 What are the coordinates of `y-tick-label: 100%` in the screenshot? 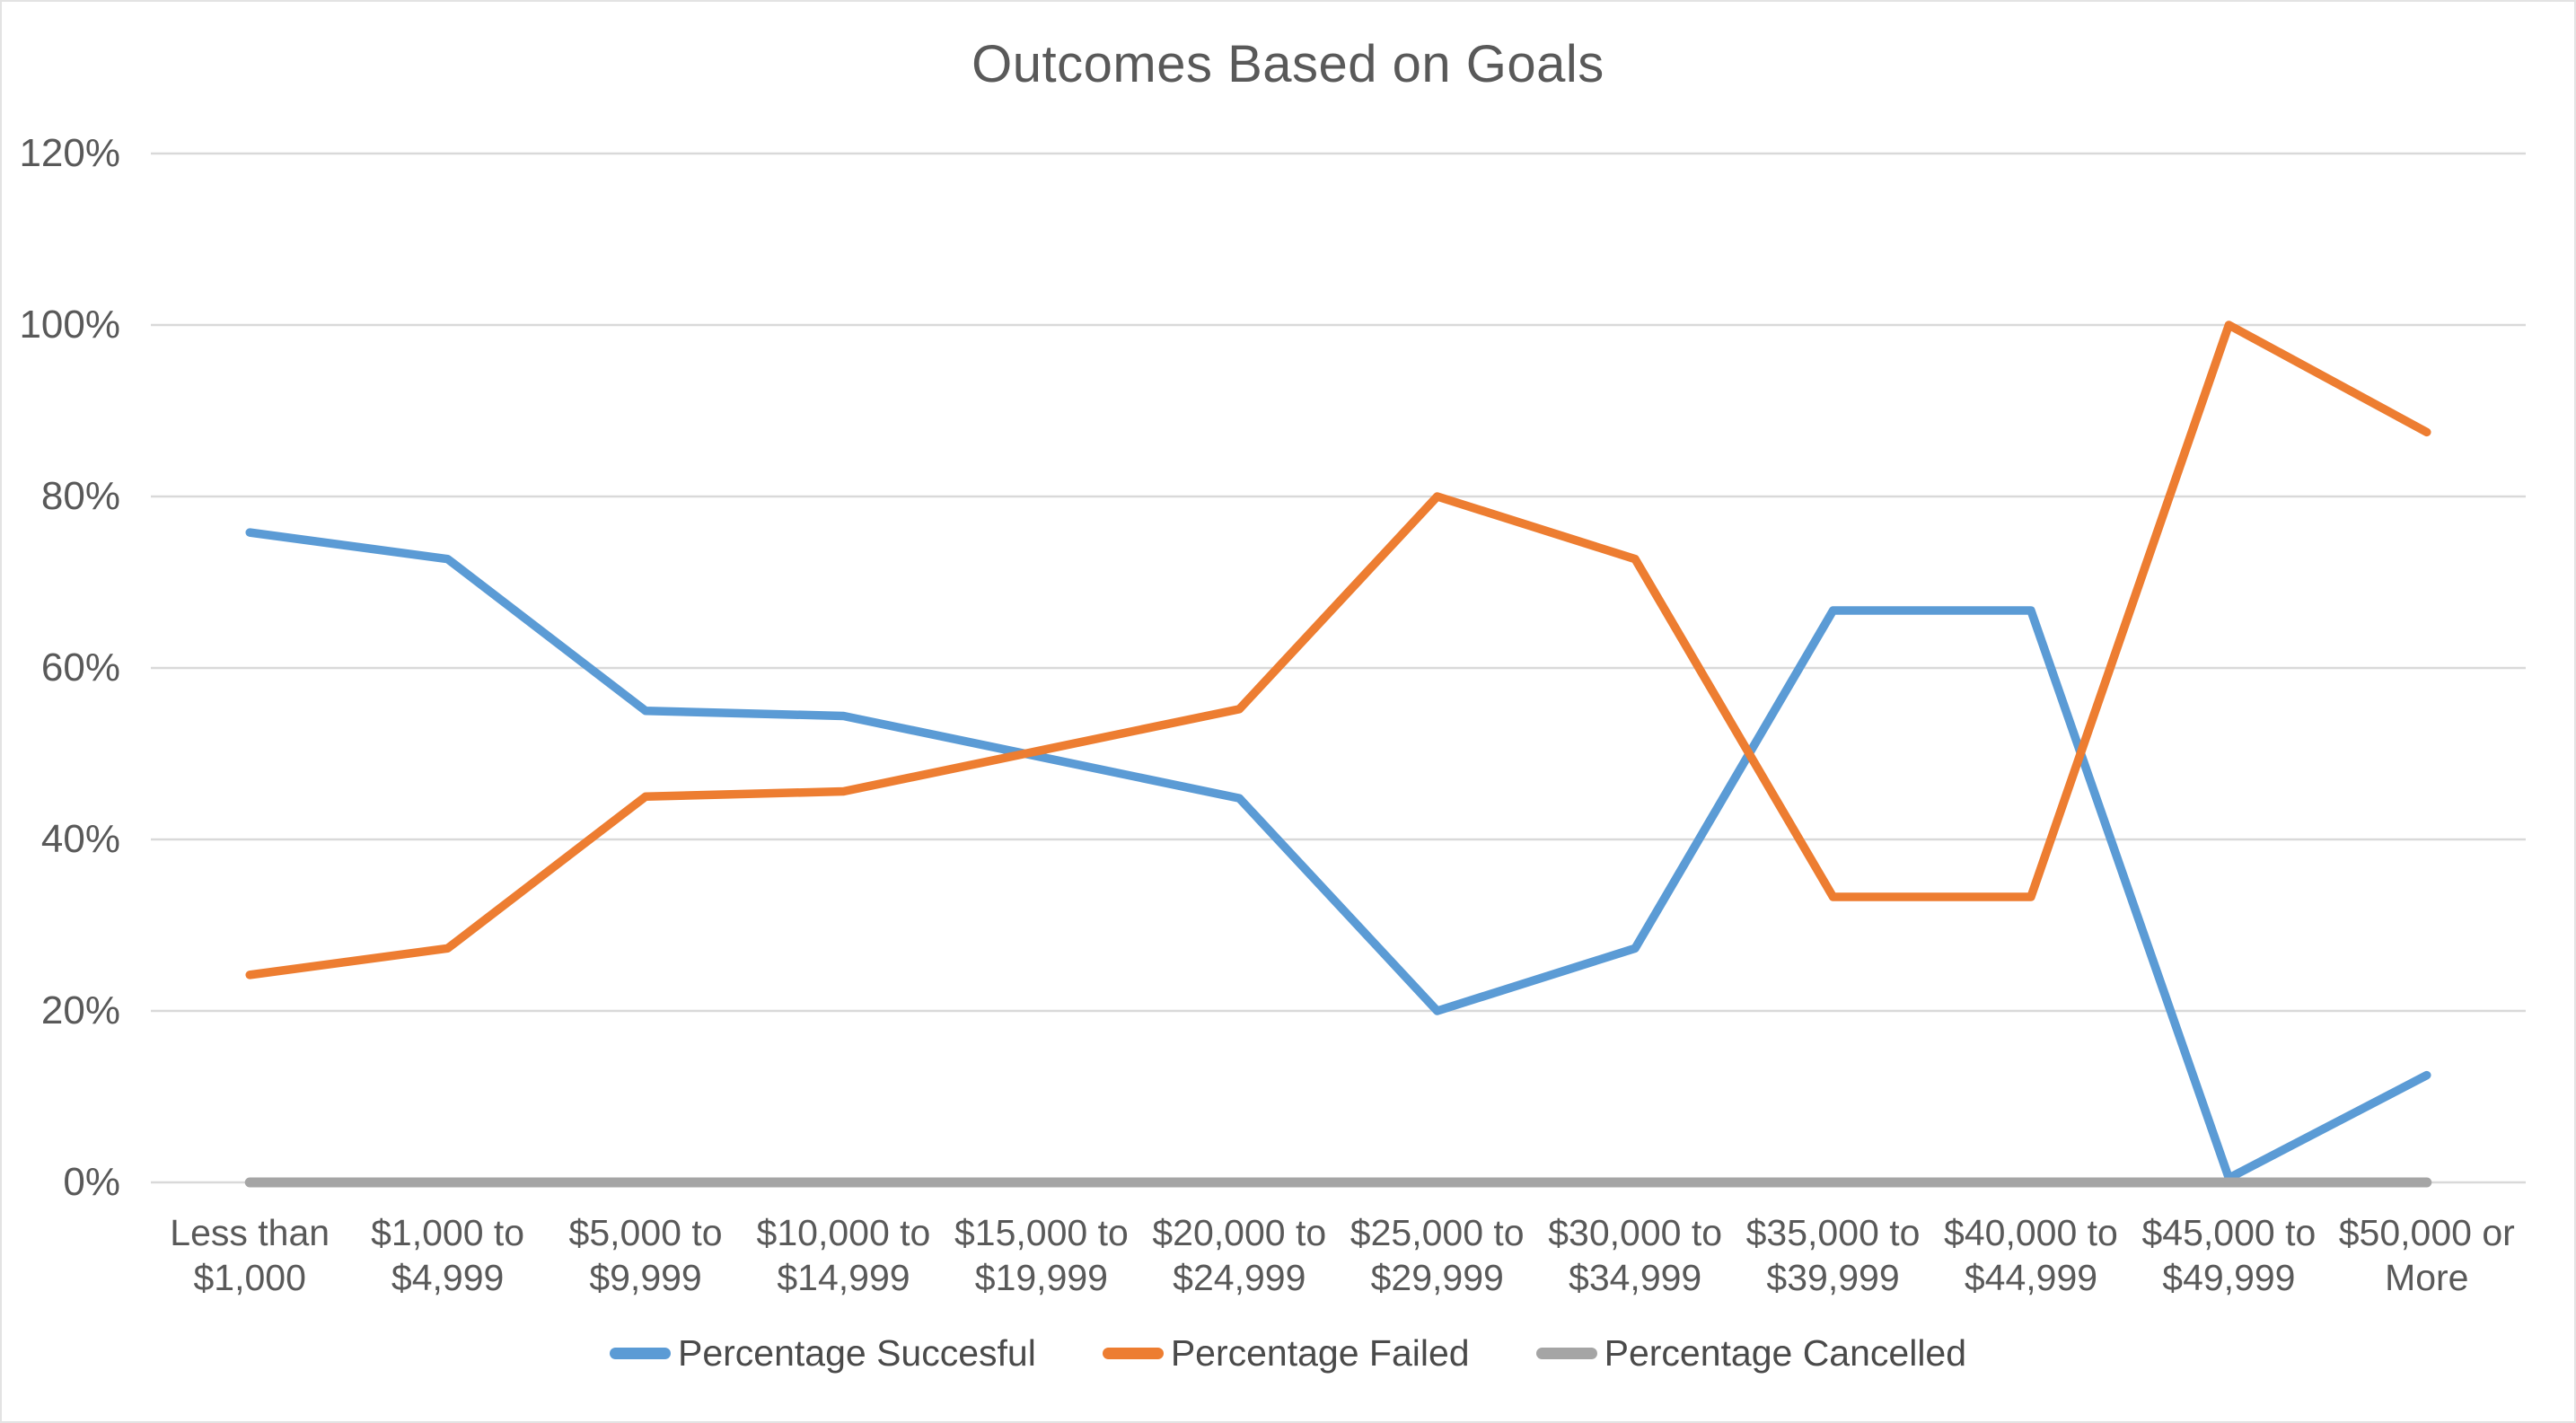 It's located at (69, 325).